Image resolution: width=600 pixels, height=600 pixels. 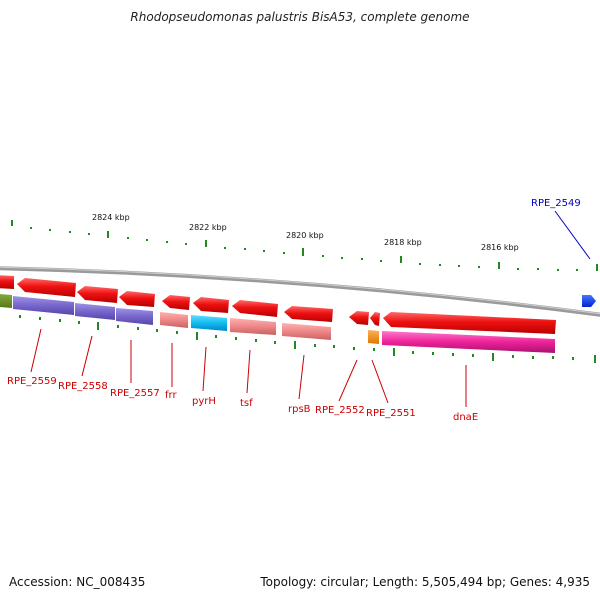 I want to click on gene-label: RPE_2558, so click(x=83, y=386).